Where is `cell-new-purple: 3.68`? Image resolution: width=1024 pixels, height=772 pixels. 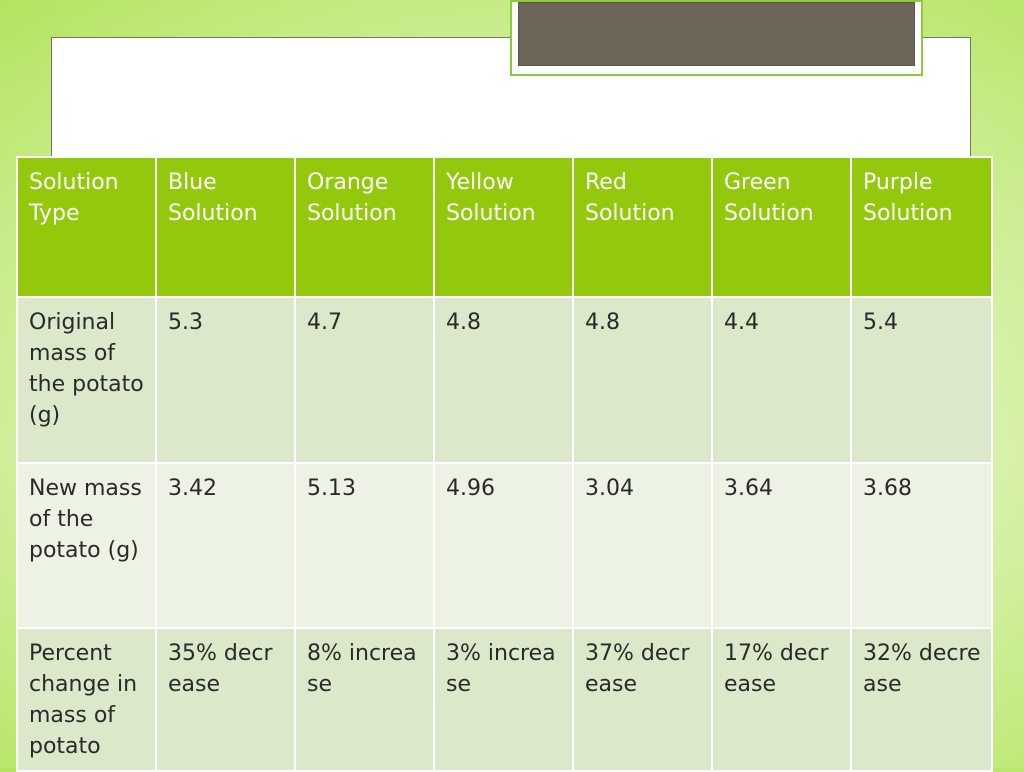
cell-new-purple: 3.68 is located at coordinates (921, 545).